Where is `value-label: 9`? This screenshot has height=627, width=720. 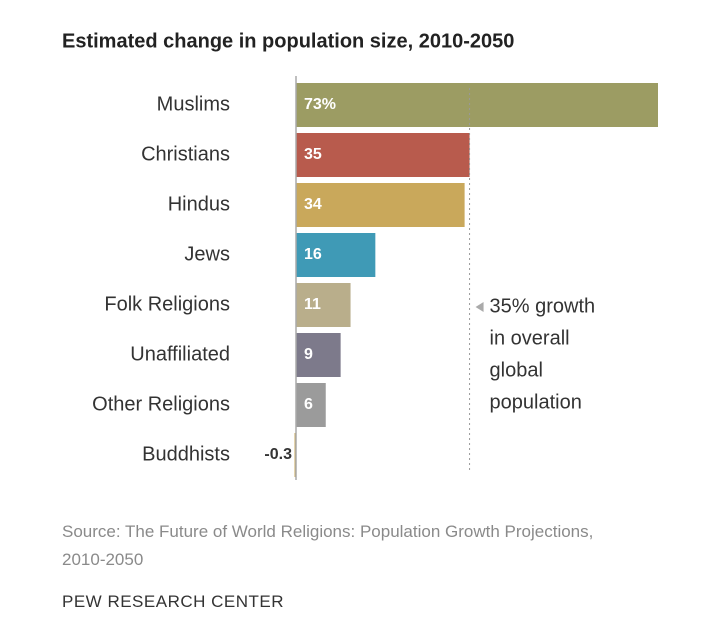
value-label: 9 is located at coordinates (308, 354).